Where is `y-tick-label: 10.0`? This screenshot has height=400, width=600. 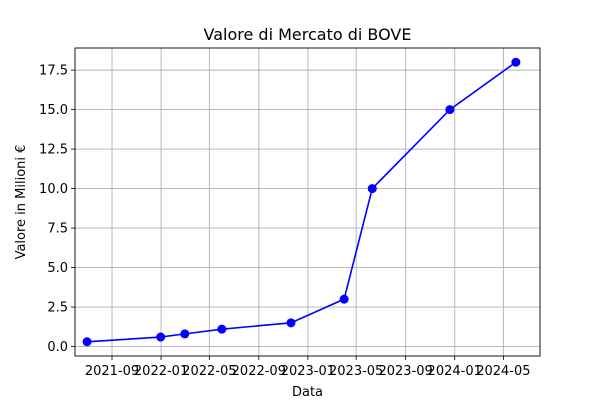
y-tick-label: 10.0 is located at coordinates (53, 189).